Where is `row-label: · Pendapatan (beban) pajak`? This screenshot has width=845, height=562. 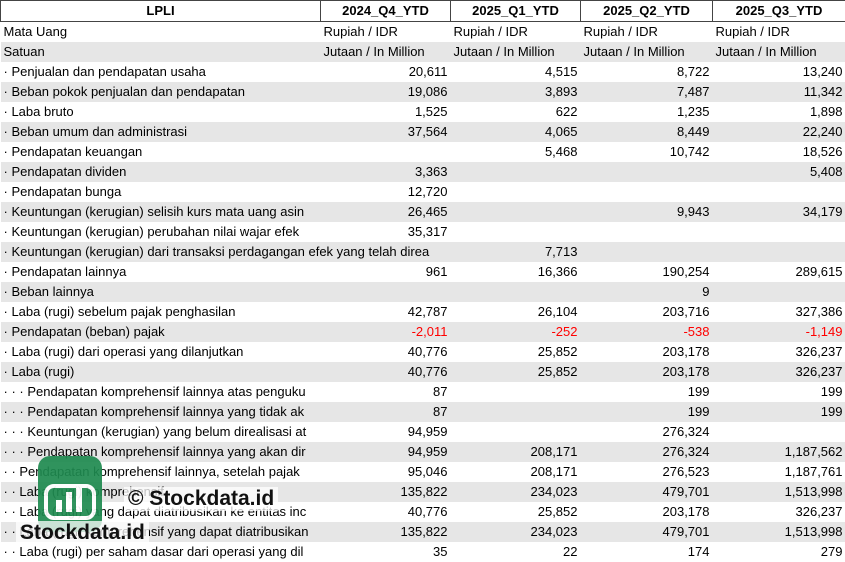 row-label: · Pendapatan (beban) pajak is located at coordinates (161, 332).